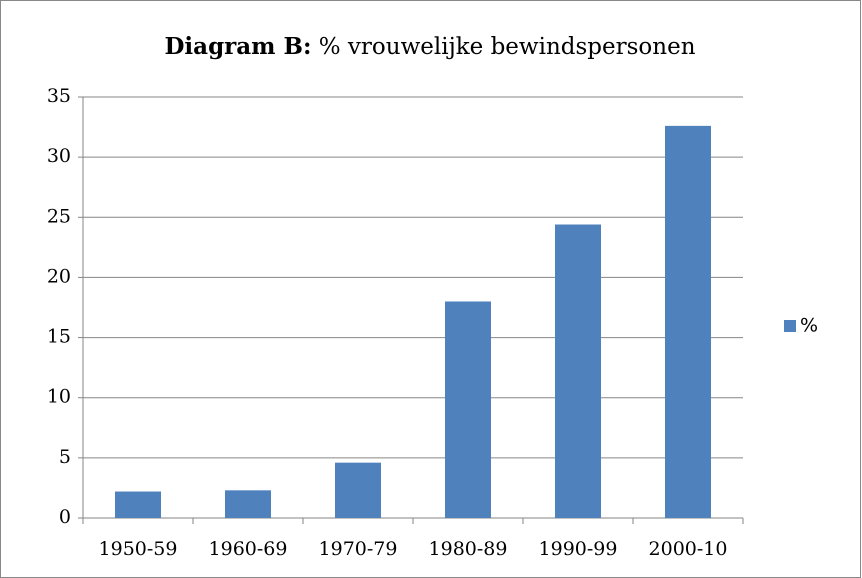 The height and width of the screenshot is (578, 862). I want to click on y-tick-label: 30, so click(59, 156).